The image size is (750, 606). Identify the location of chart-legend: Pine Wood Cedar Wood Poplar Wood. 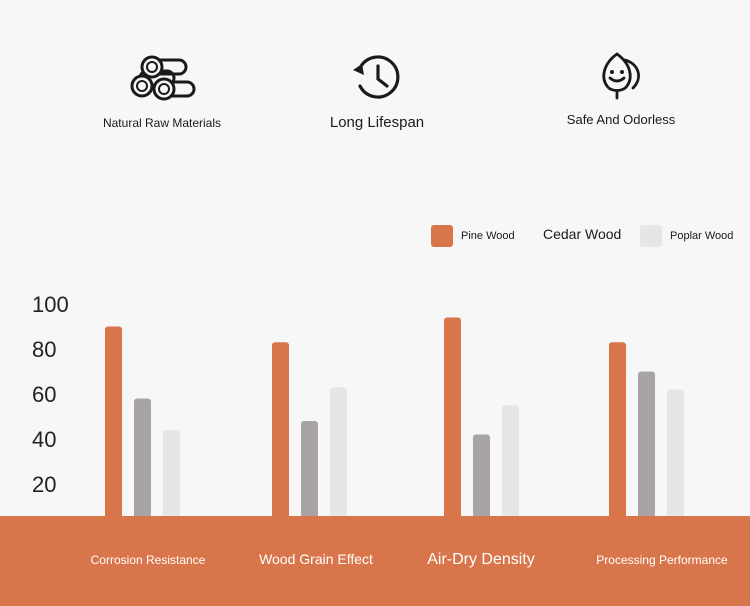
(375, 237).